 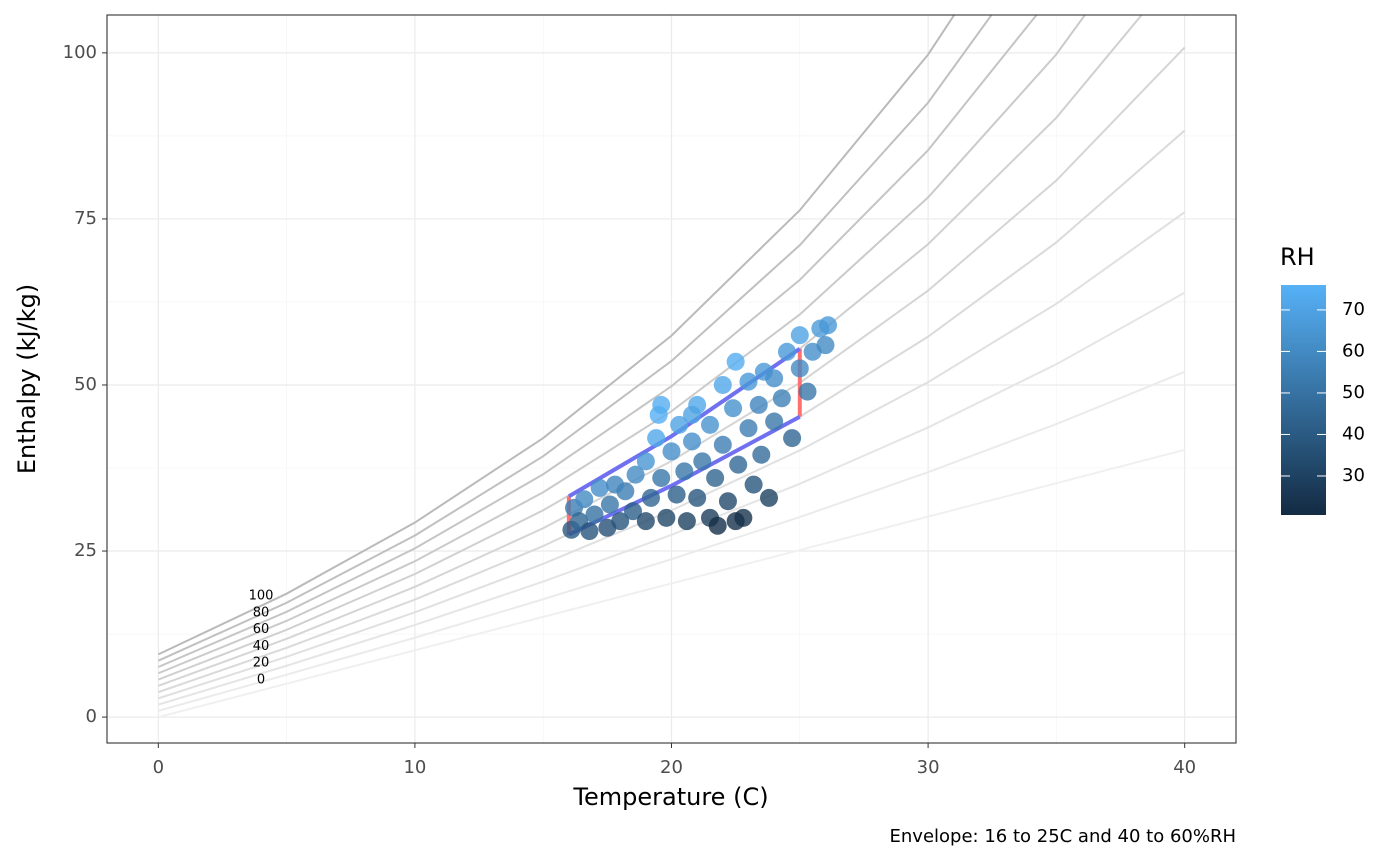 I want to click on legend-title: RH, so click(x=1297, y=257).